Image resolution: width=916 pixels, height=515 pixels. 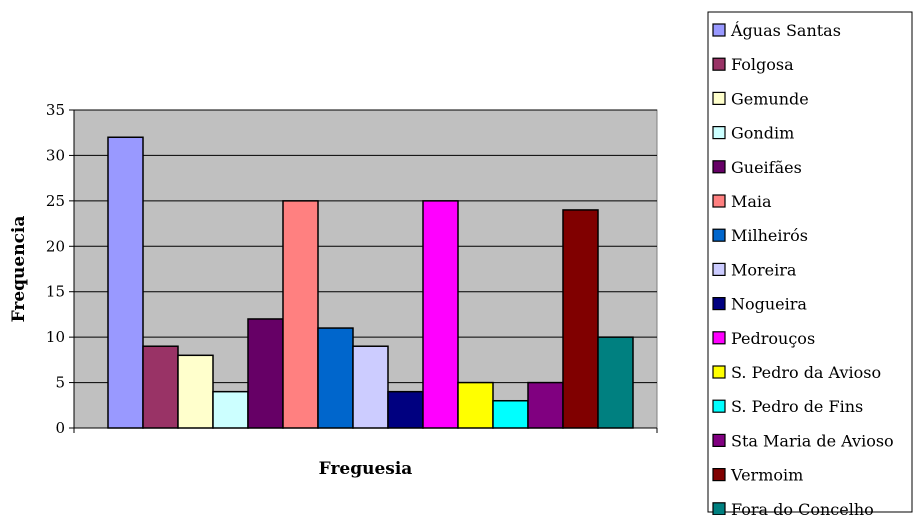 What do you see at coordinates (762, 133) in the screenshot?
I see `legend-label: Gondim` at bounding box center [762, 133].